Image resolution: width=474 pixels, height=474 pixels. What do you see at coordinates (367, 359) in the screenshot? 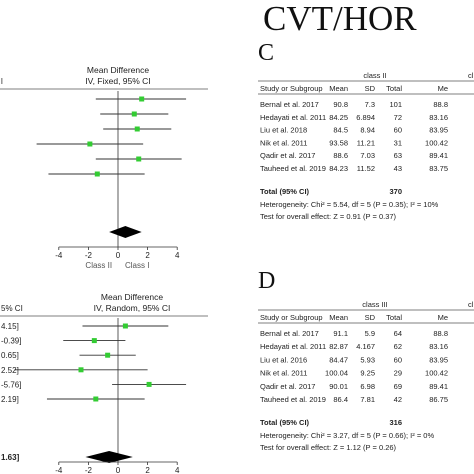
I see `sd-cell: 5.93` at bounding box center [367, 359].